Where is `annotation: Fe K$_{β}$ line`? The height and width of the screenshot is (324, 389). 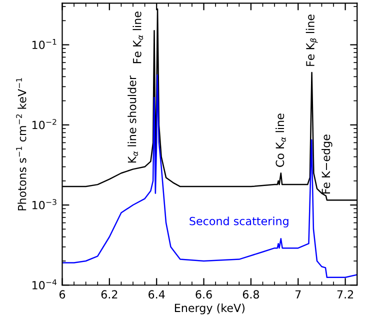
annotation: Fe K$_{β}$ line is located at coordinates (312, 40).